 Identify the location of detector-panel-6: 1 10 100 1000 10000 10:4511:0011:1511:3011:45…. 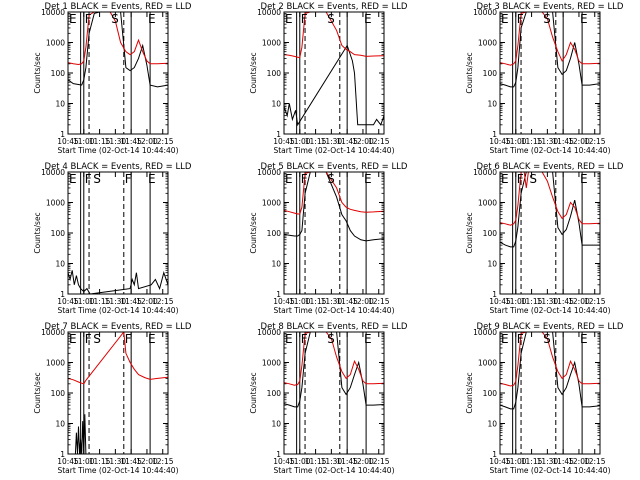
(544, 238).